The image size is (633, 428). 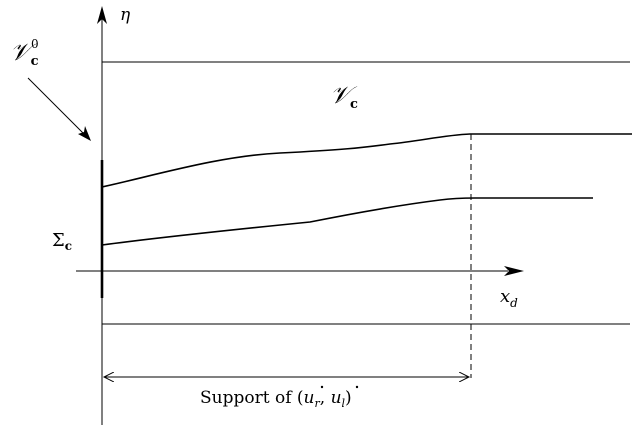 I want to click on eta-axis-arrowhead, so click(x=102, y=15).